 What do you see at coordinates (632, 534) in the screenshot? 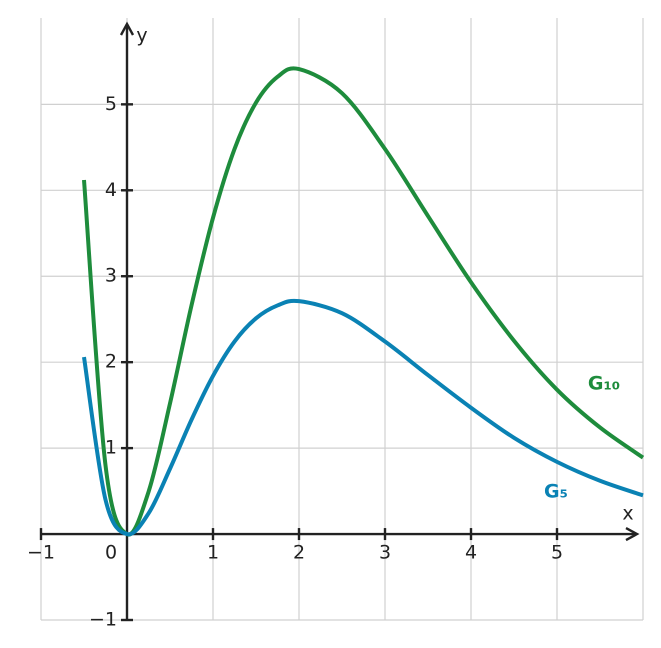
I see `x-arrow` at bounding box center [632, 534].